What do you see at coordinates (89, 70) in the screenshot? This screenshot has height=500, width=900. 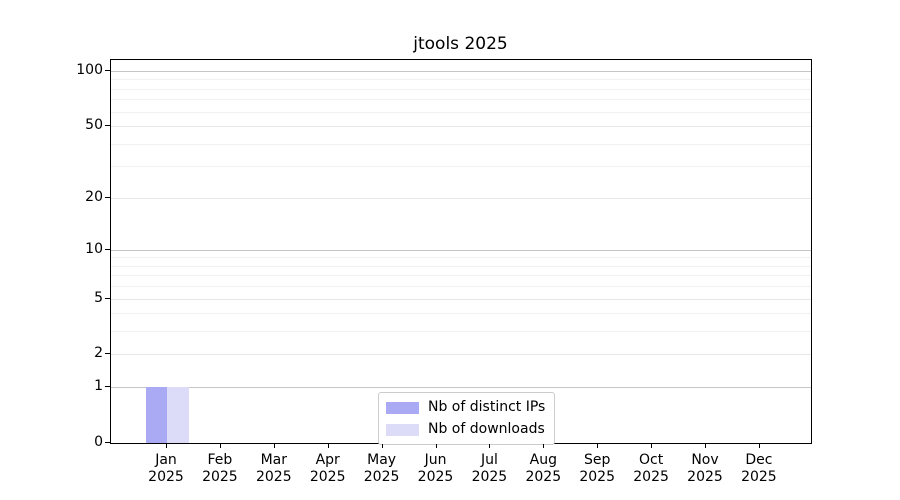 I see `y-tick-label: 100` at bounding box center [89, 70].